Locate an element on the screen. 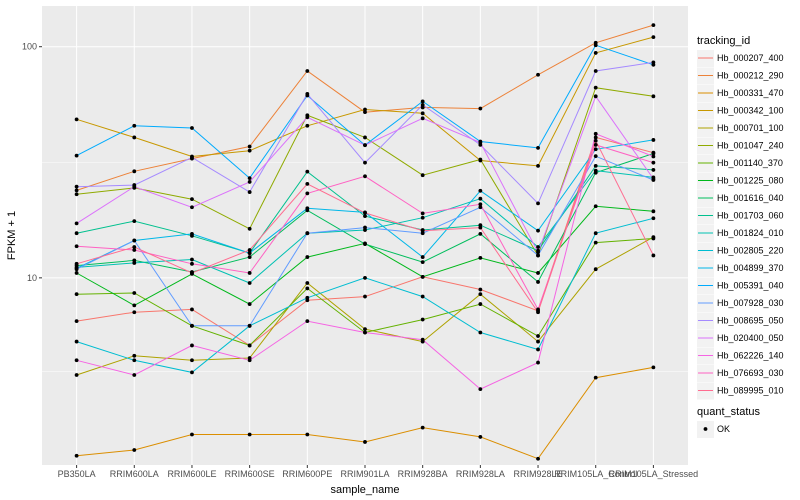 Image resolution: width=800 pixels, height=500 pixels. shape-legend-title: quant_status is located at coordinates (728, 412).